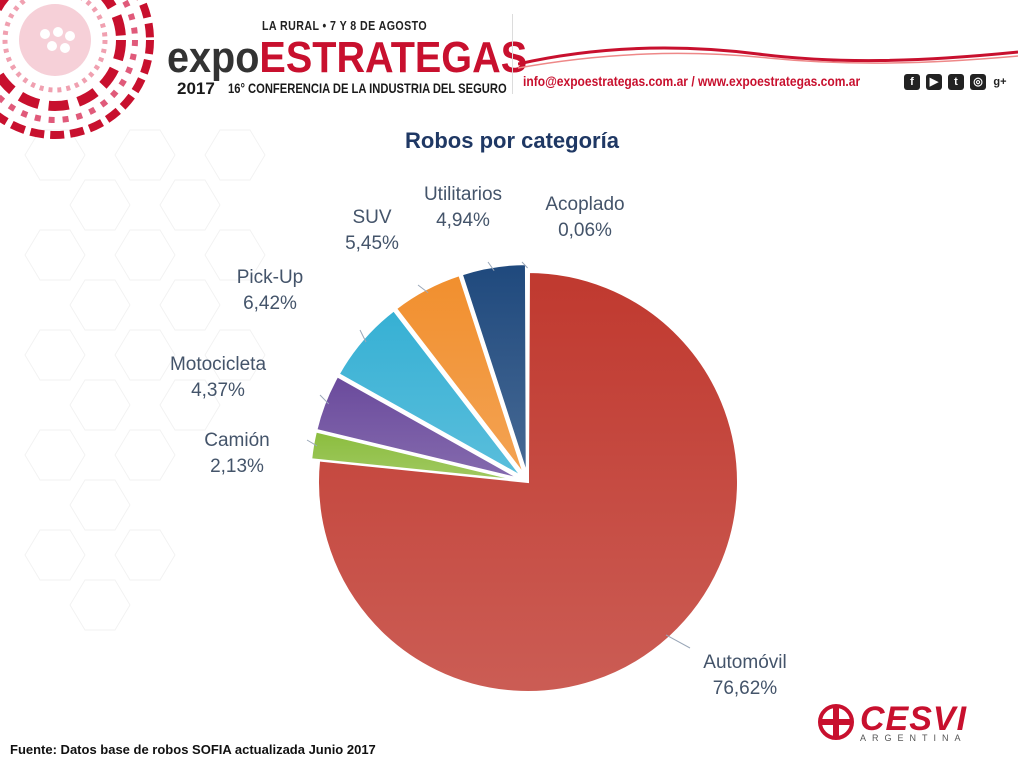  What do you see at coordinates (494, 369) in the screenshot?
I see `pie-slice-utilitarios` at bounding box center [494, 369].